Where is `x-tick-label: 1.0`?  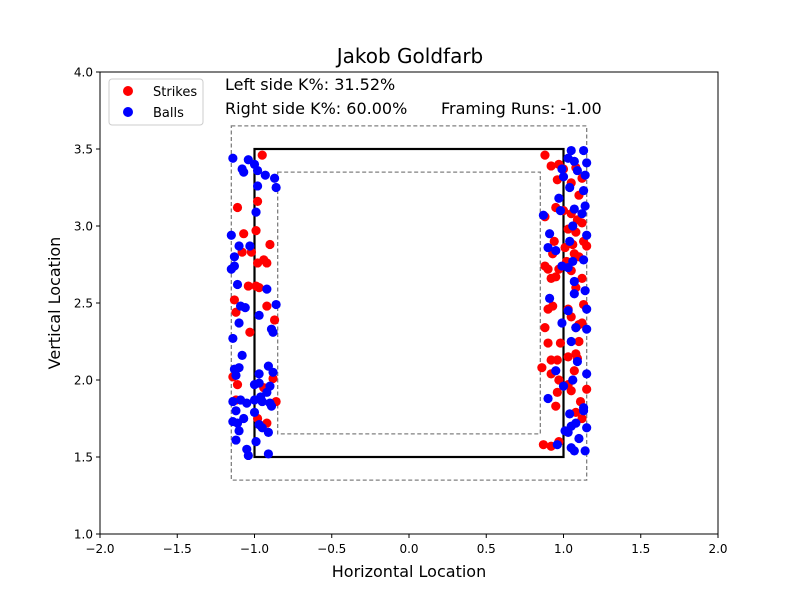 x-tick-label: 1.0 is located at coordinates (563, 549).